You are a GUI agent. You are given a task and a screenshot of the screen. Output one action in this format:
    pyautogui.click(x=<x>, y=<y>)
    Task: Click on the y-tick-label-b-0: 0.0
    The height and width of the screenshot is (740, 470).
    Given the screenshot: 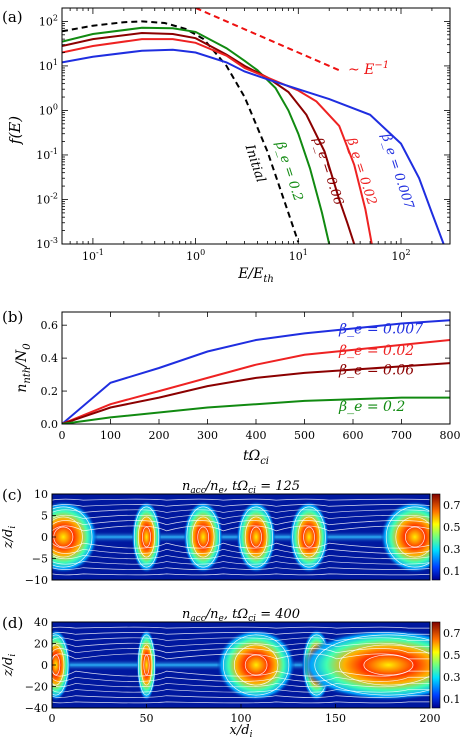 What is the action you would take?
    pyautogui.click(x=50, y=424)
    